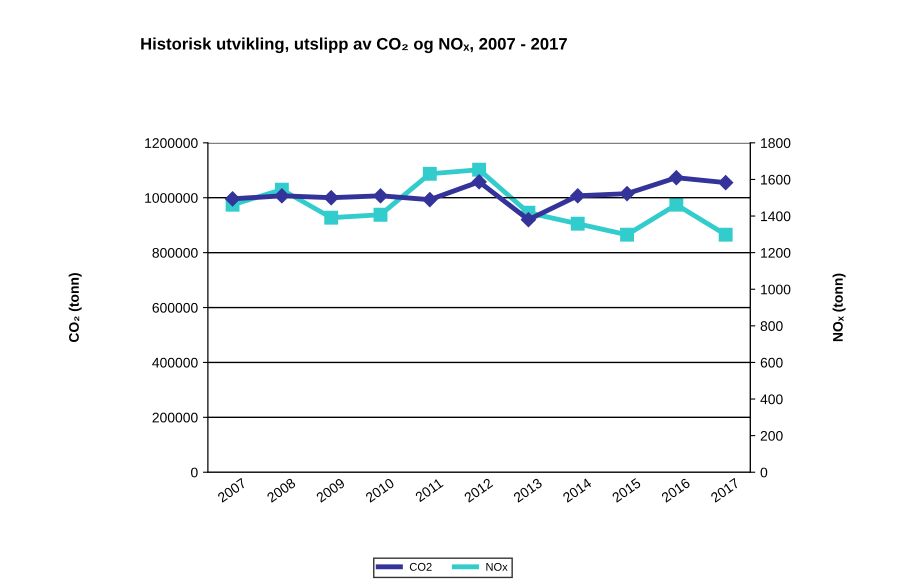  Describe the element at coordinates (771, 326) in the screenshot. I see `y2-tick-label: 800` at that location.